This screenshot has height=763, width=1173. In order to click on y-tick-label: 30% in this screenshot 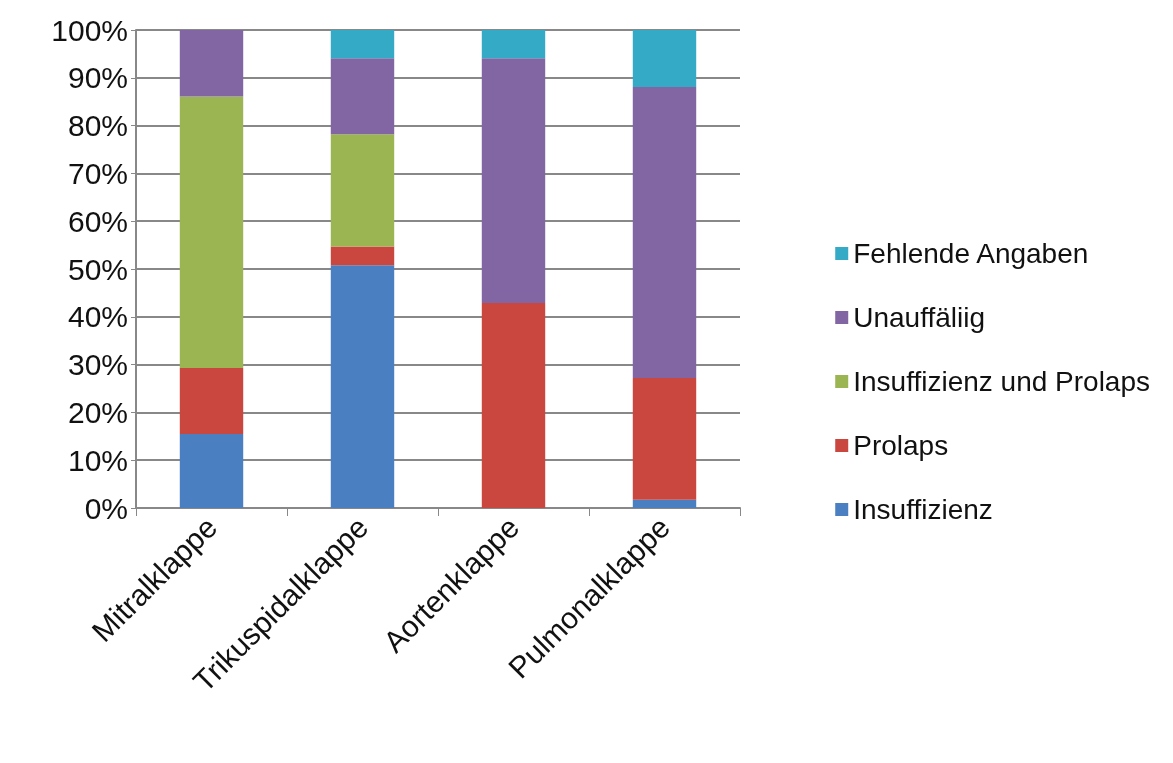, I will do `click(97, 365)`.